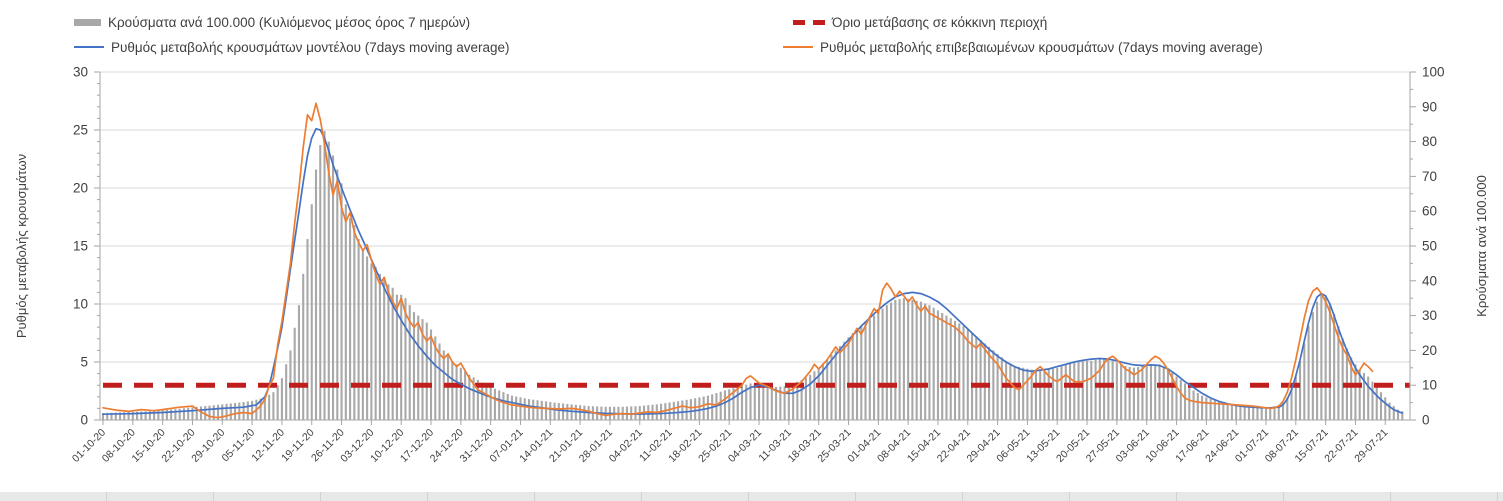 Image resolution: width=1503 pixels, height=501 pixels. I want to click on y-left-tick-label: 15, so click(80, 246).